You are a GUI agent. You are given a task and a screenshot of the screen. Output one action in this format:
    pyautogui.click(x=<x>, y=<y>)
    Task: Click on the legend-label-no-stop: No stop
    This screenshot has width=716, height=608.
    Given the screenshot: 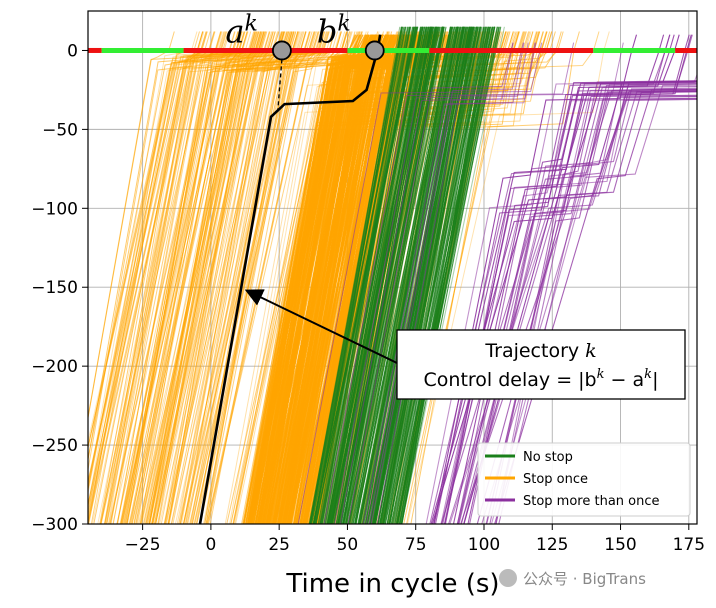 What is the action you would take?
    pyautogui.click(x=548, y=457)
    